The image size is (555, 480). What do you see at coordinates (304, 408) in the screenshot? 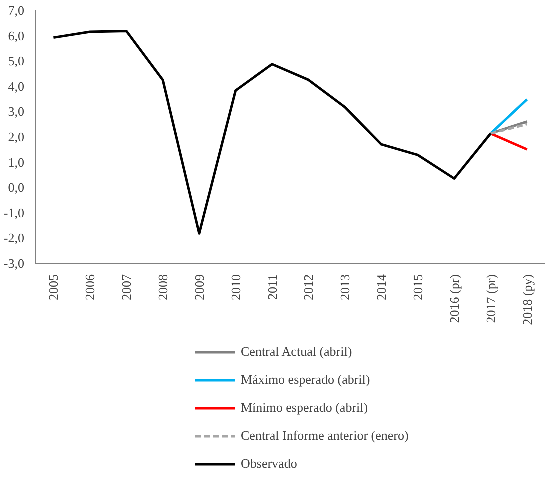
I see `legend-label: Mínimo esperado (abril)` at bounding box center [304, 408].